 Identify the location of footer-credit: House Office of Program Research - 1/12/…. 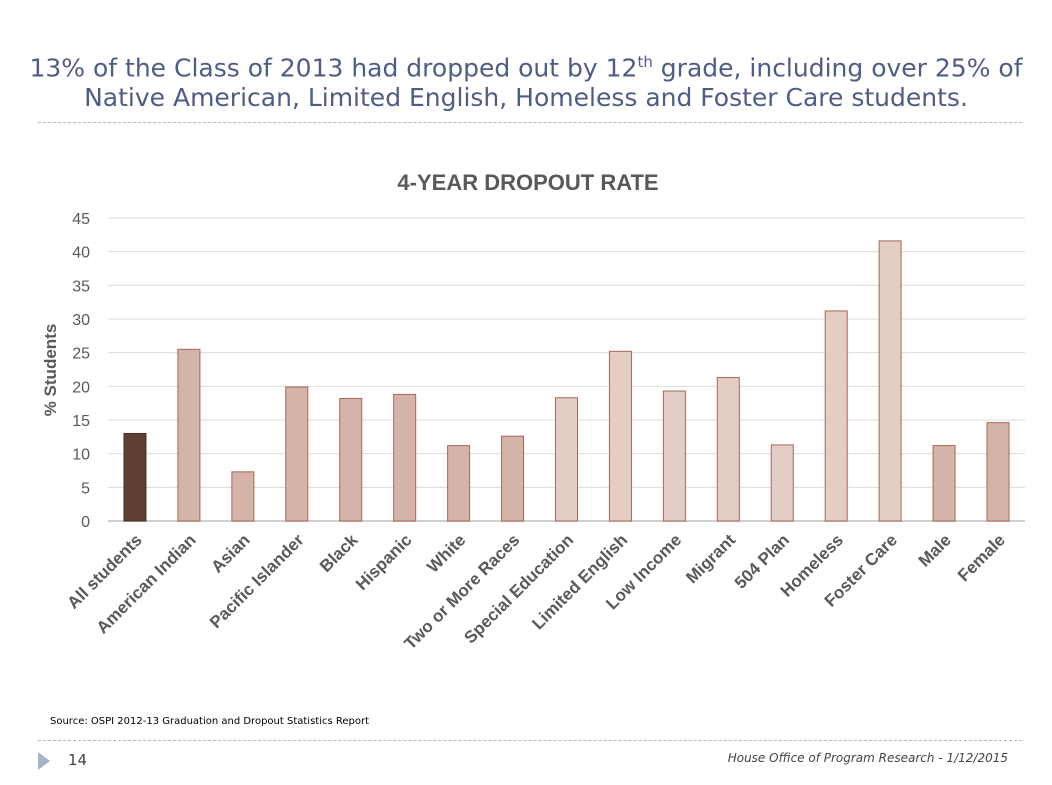
(867, 758).